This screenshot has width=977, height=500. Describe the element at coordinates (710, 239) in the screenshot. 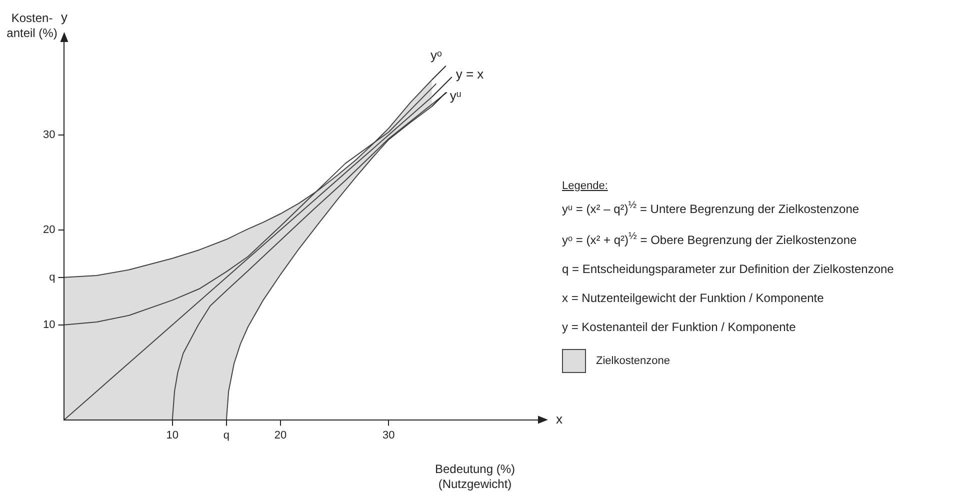

I see `text: yᵒ = (x² + q²)$^{½}$ = Obere Begrenzung der Zielkostenzone` at that location.